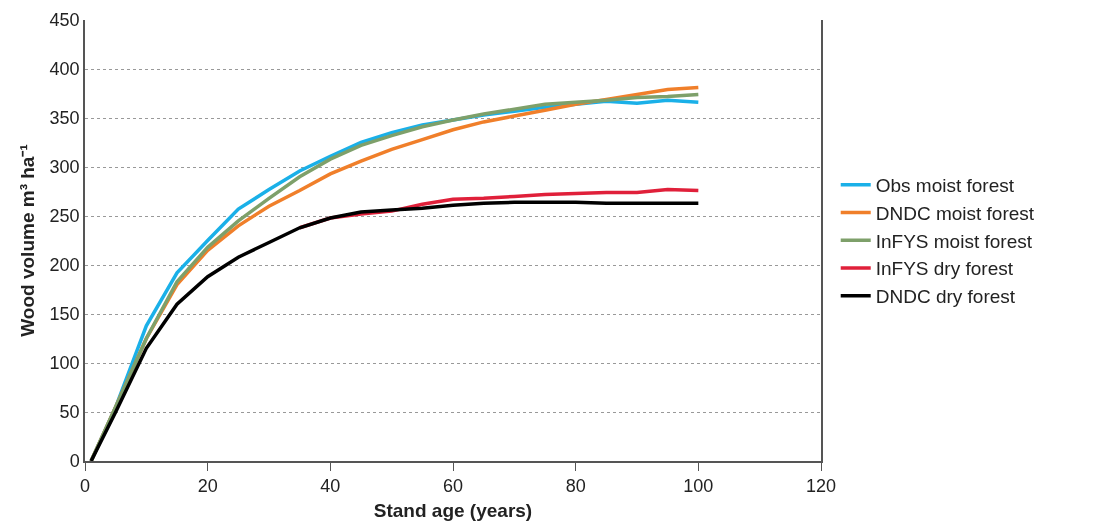  What do you see at coordinates (955, 213) in the screenshot?
I see `legend-label: DNDC moist forest` at bounding box center [955, 213].